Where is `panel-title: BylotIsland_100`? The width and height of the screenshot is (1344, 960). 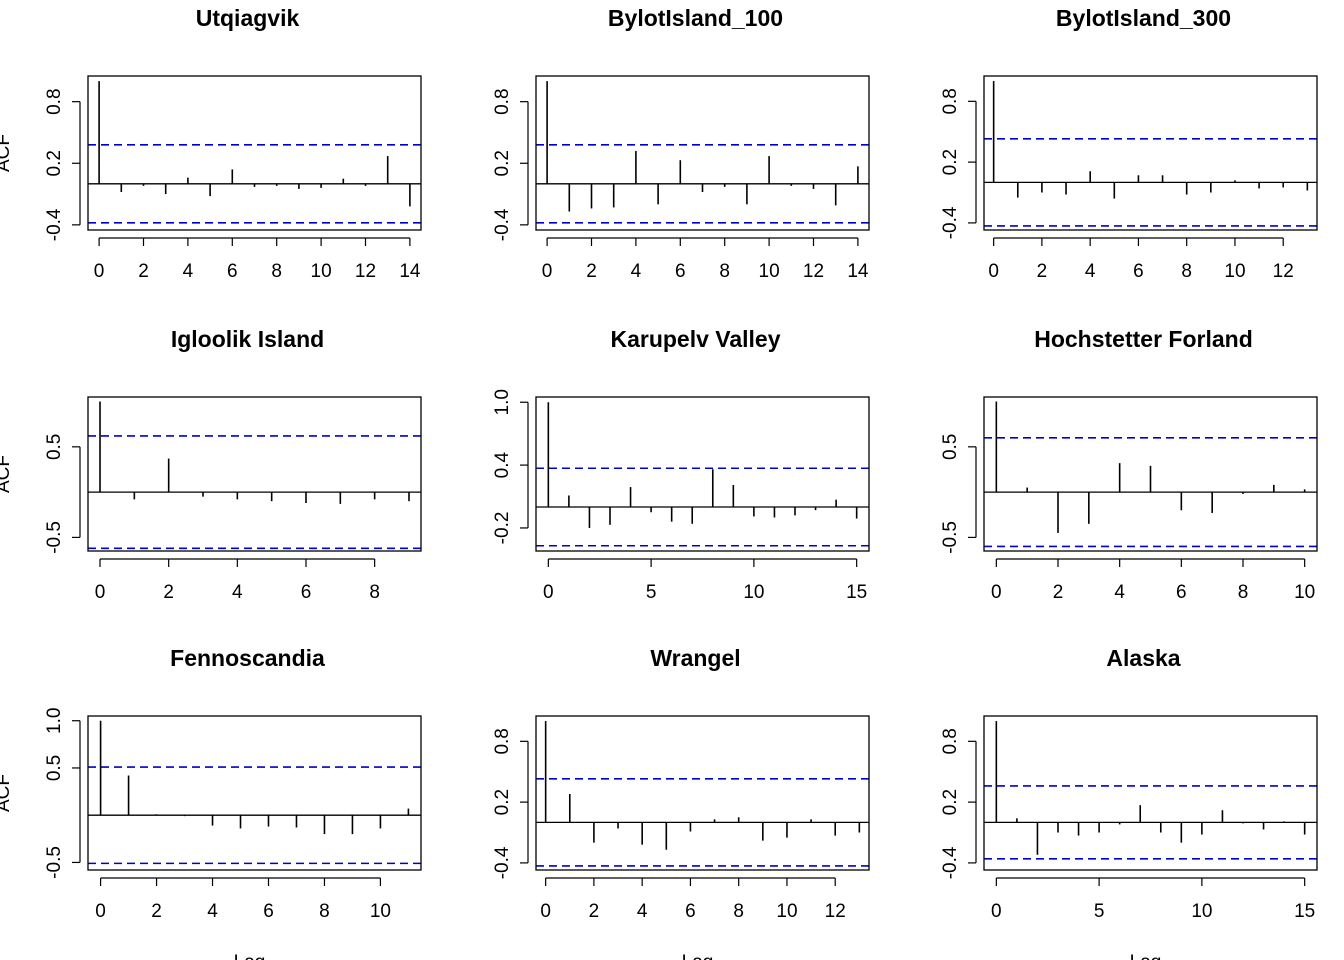 panel-title: BylotIsland_100 is located at coordinates (695, 18).